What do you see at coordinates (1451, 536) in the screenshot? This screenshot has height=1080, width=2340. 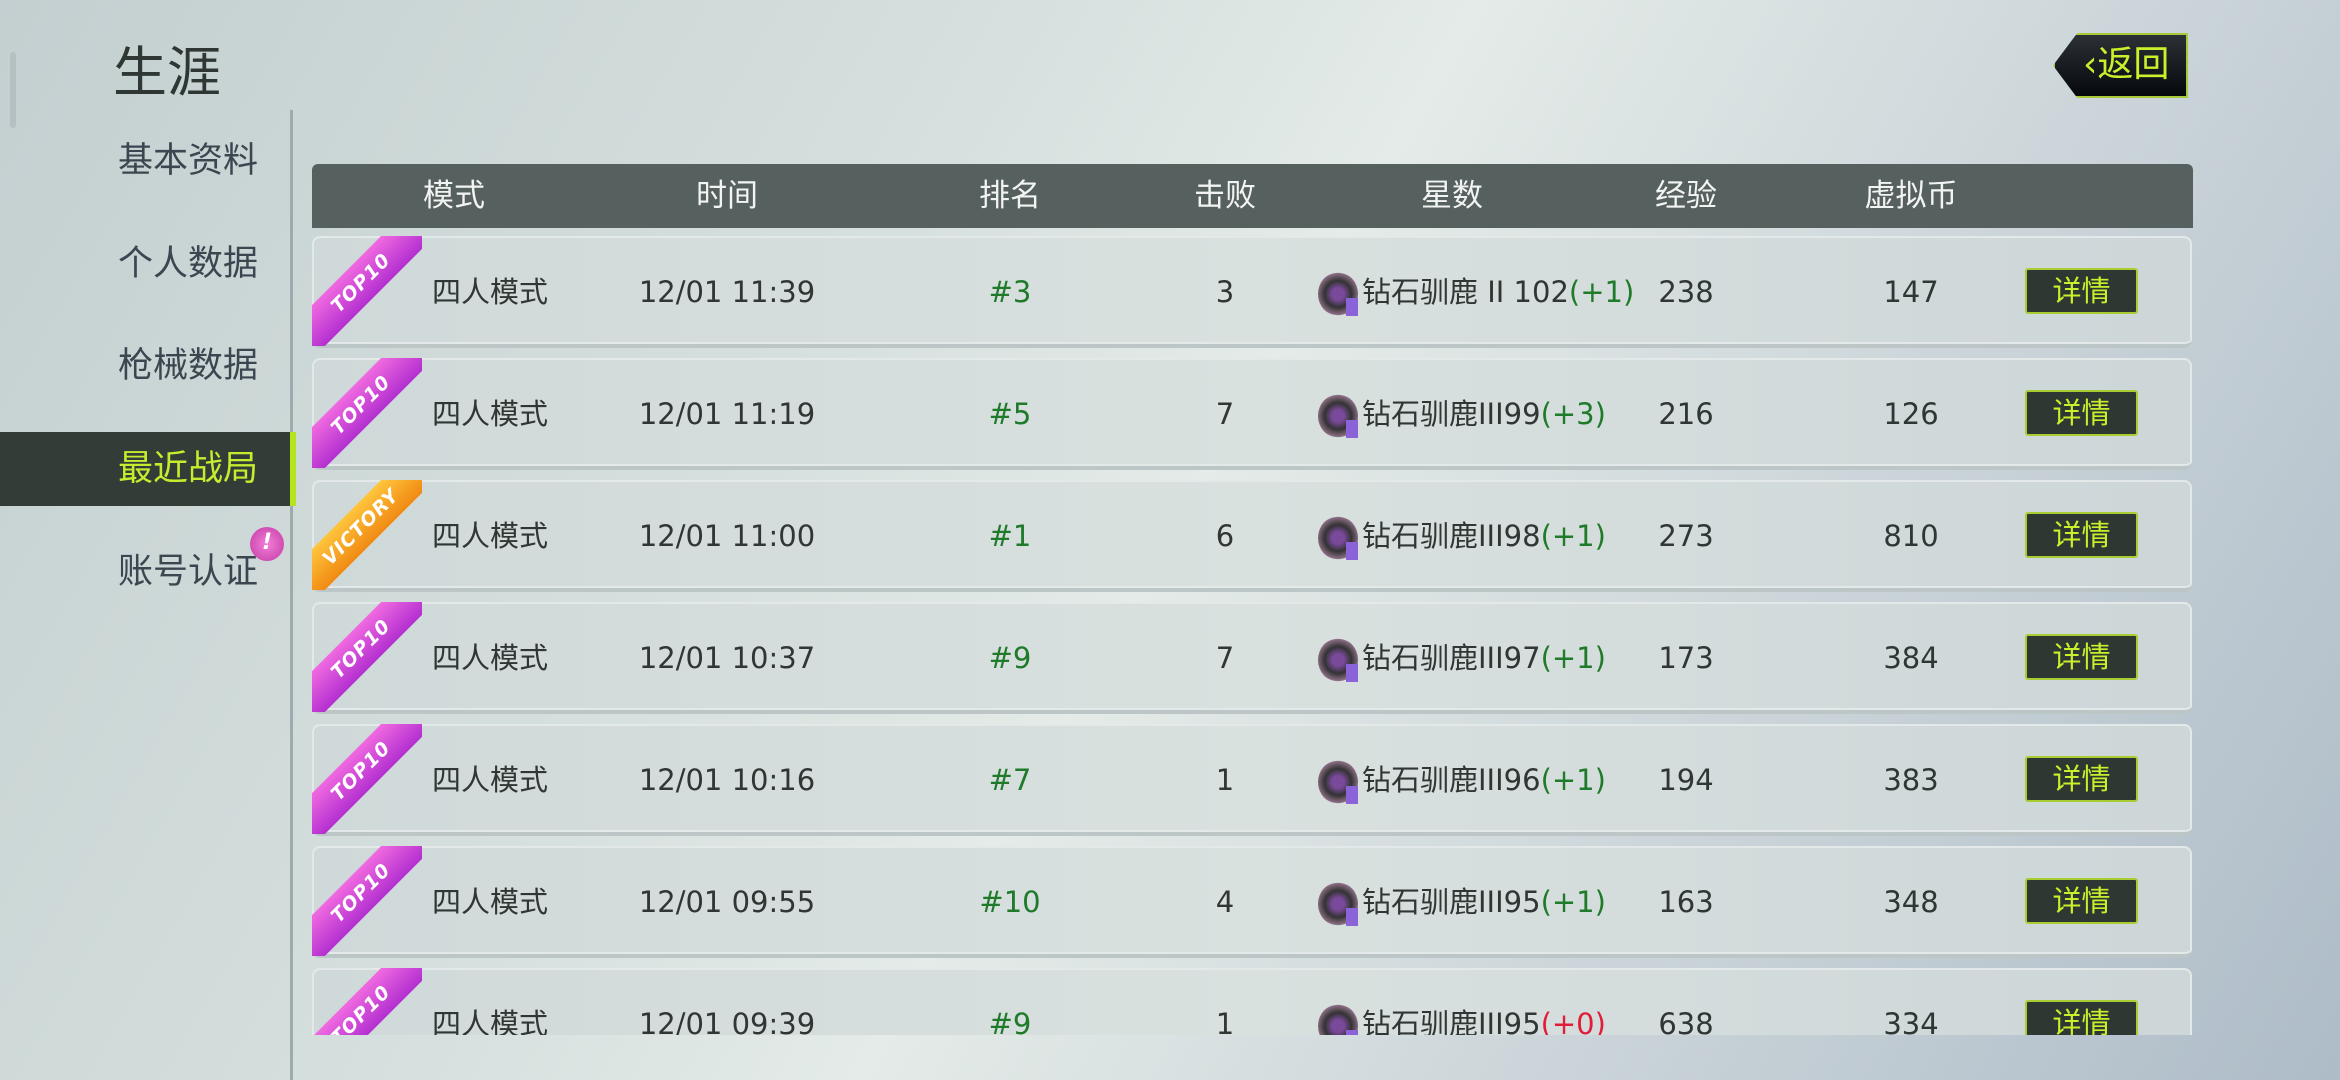 I see `tier-label: 钻石驯鹿III98` at bounding box center [1451, 536].